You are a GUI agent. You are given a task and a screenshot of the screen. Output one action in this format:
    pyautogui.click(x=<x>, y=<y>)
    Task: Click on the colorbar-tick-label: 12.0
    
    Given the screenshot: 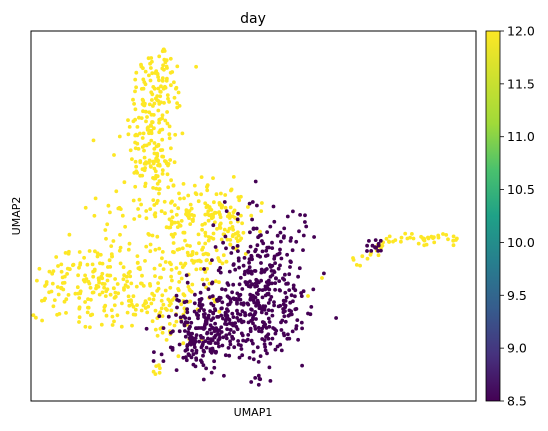 What is the action you would take?
    pyautogui.click(x=521, y=31)
    